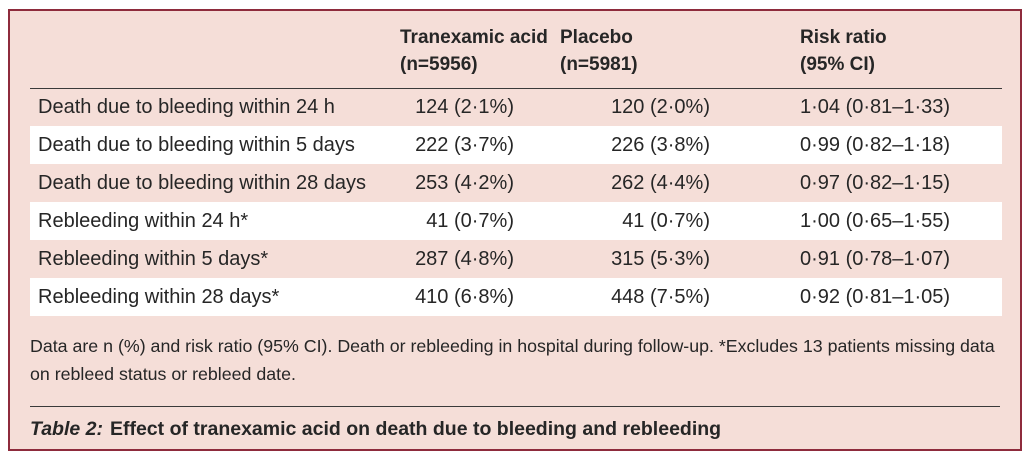 The width and height of the screenshot is (1030, 464). What do you see at coordinates (215, 50) in the screenshot?
I see `column-header-empty` at bounding box center [215, 50].